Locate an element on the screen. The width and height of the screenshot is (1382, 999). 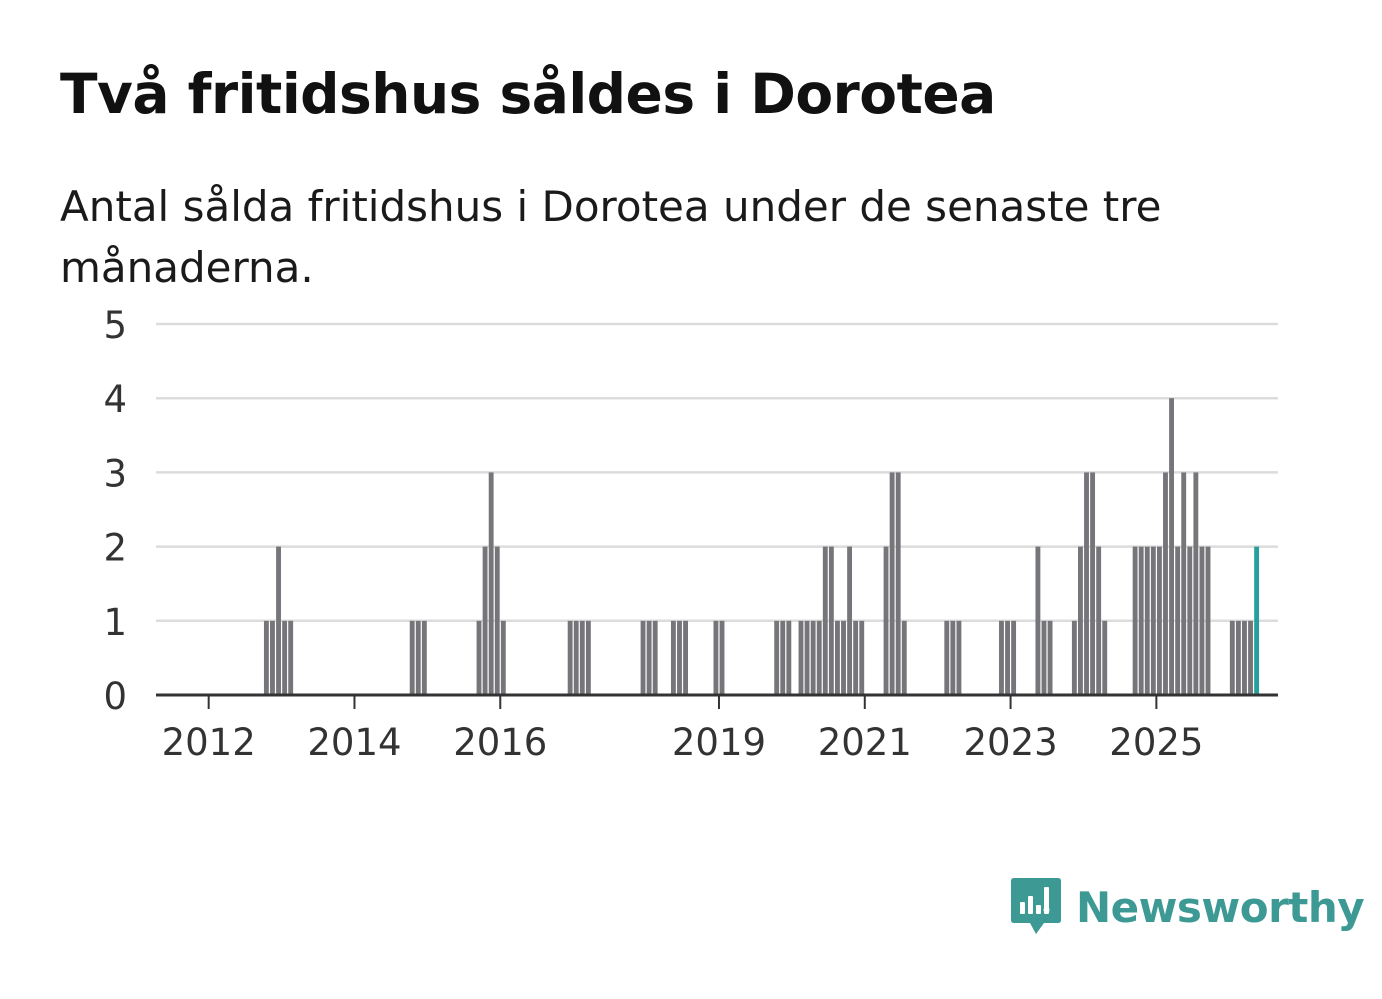
x-tick-label: 2021 is located at coordinates (865, 742).